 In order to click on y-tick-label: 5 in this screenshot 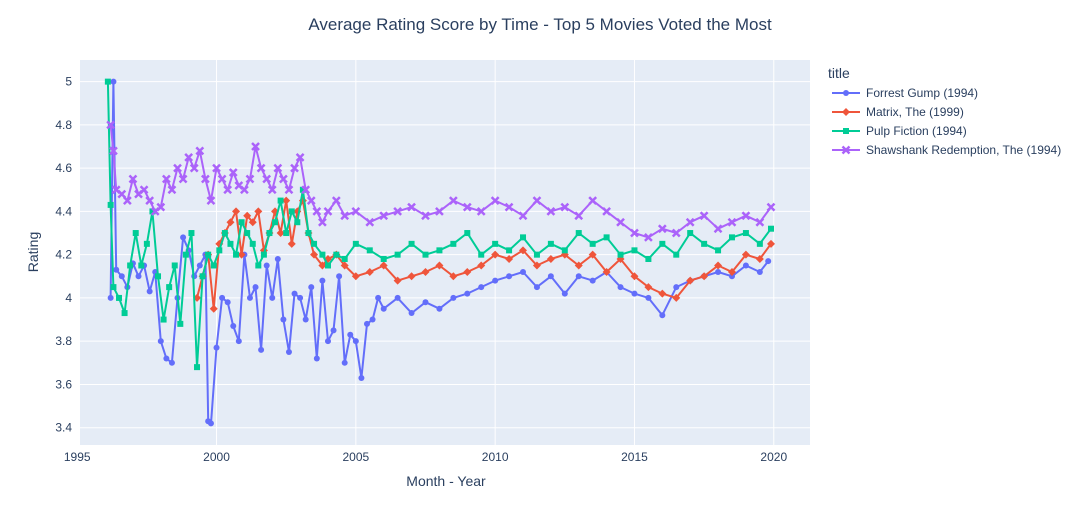, I will do `click(68, 82)`.